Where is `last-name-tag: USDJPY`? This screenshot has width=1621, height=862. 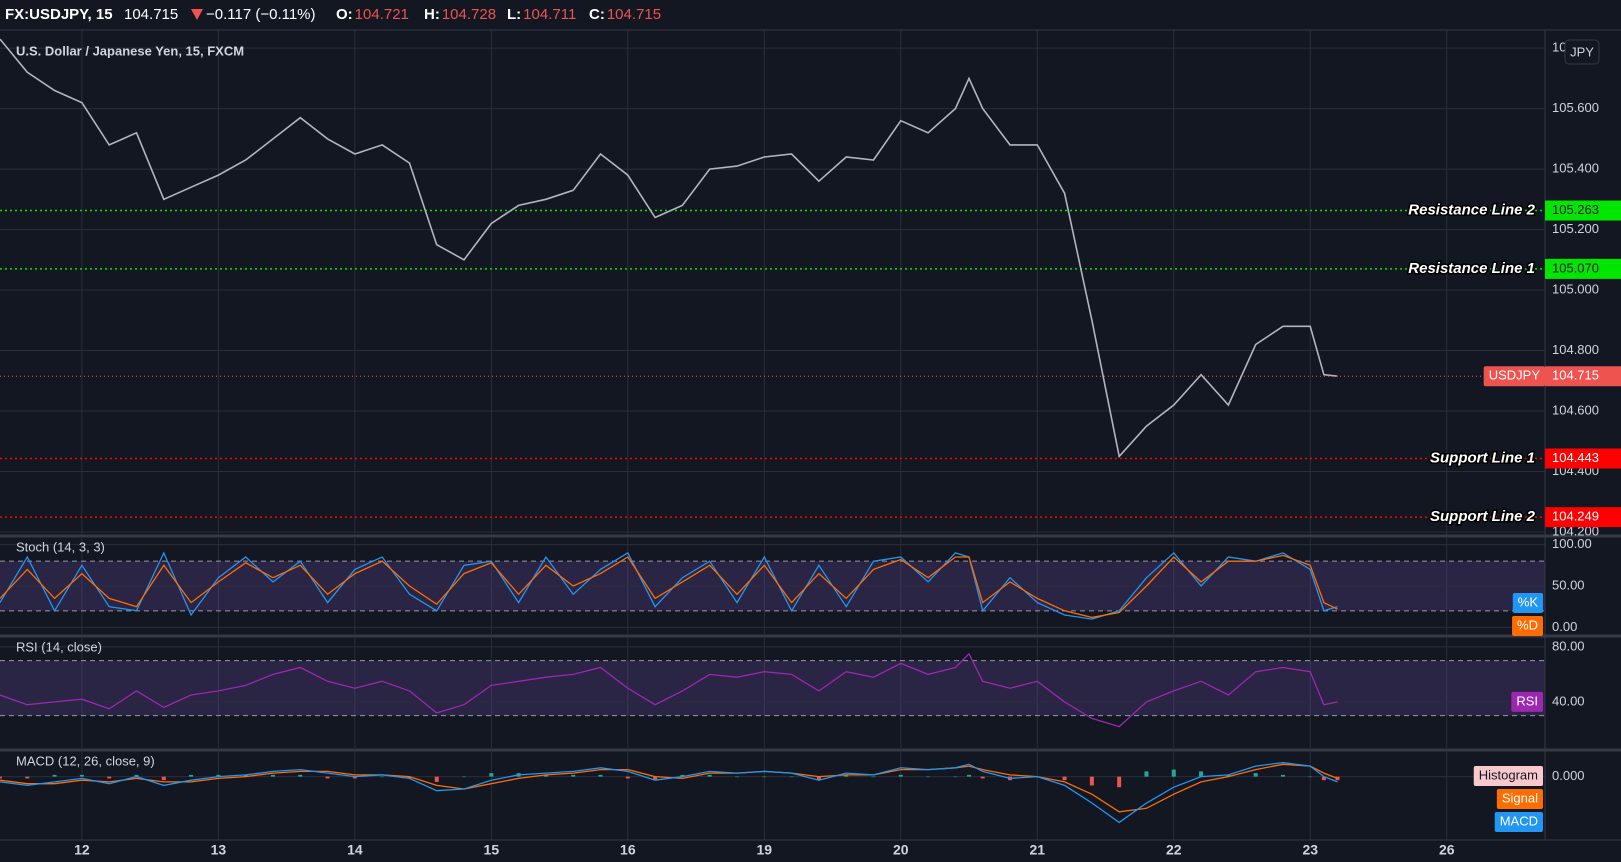
last-name-tag: USDJPY is located at coordinates (1514, 376).